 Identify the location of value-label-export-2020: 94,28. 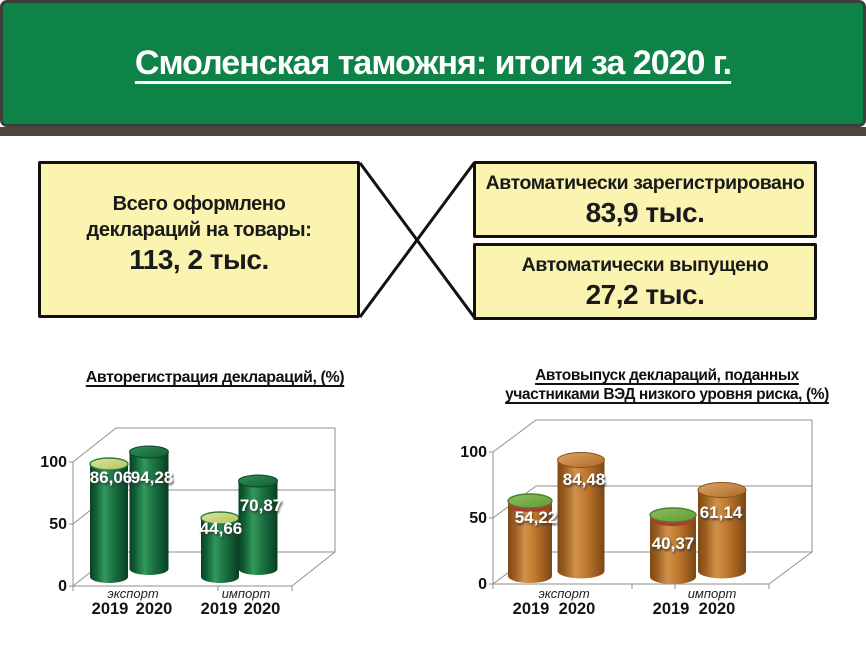
(152, 477).